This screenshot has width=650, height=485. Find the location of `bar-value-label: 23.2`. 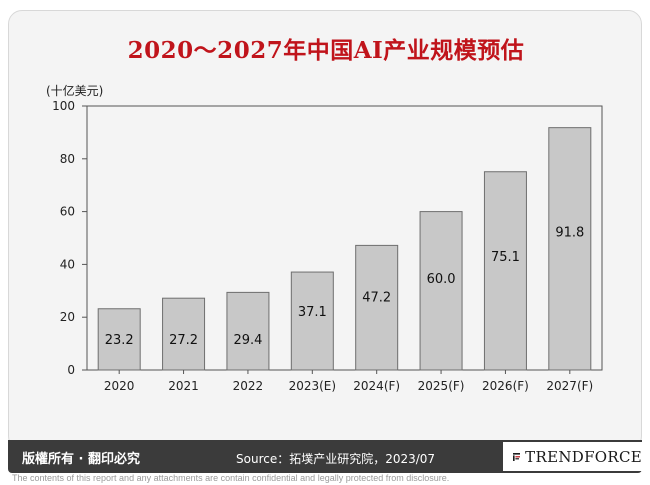

bar-value-label: 23.2 is located at coordinates (119, 340).